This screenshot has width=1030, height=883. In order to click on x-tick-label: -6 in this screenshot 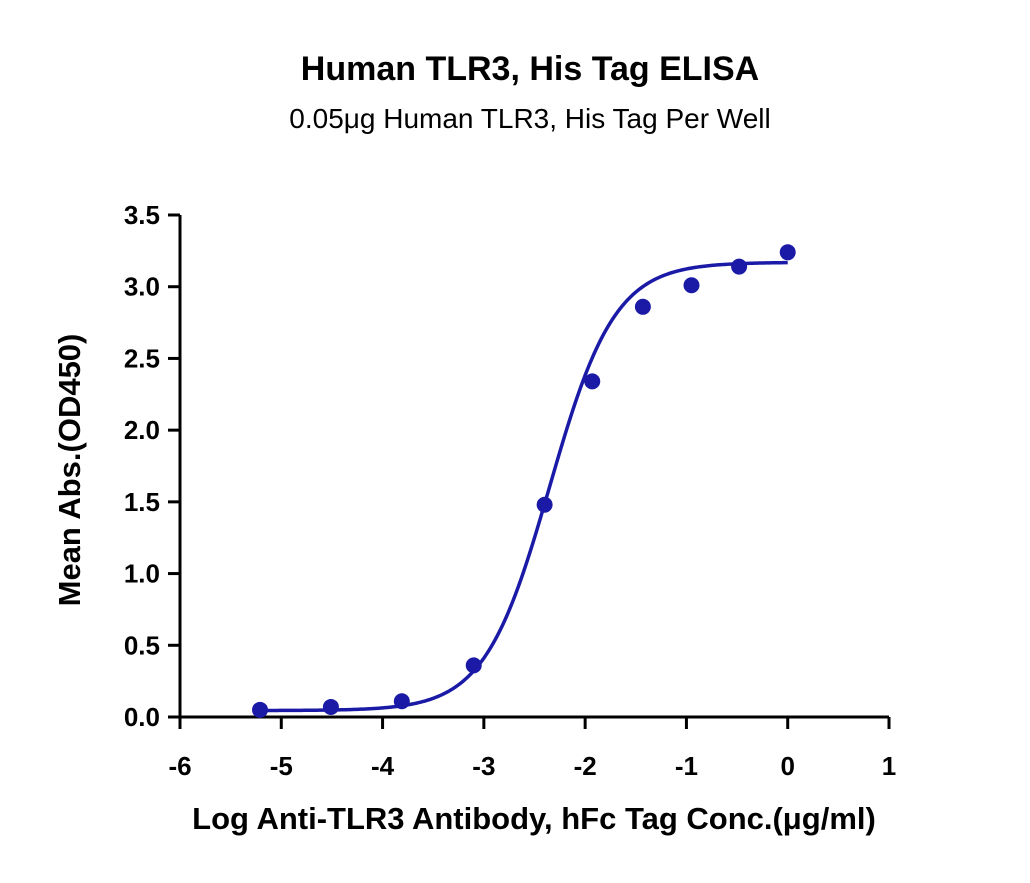, I will do `click(179, 766)`.